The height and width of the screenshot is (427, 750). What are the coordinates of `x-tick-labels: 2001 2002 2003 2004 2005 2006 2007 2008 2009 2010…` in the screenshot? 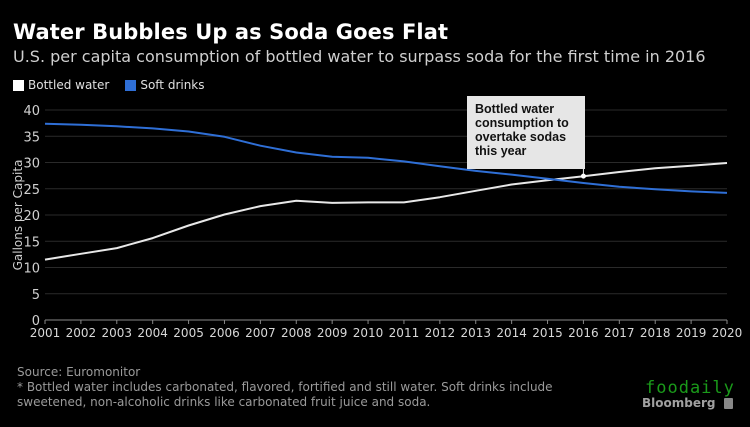 It's located at (386, 333).